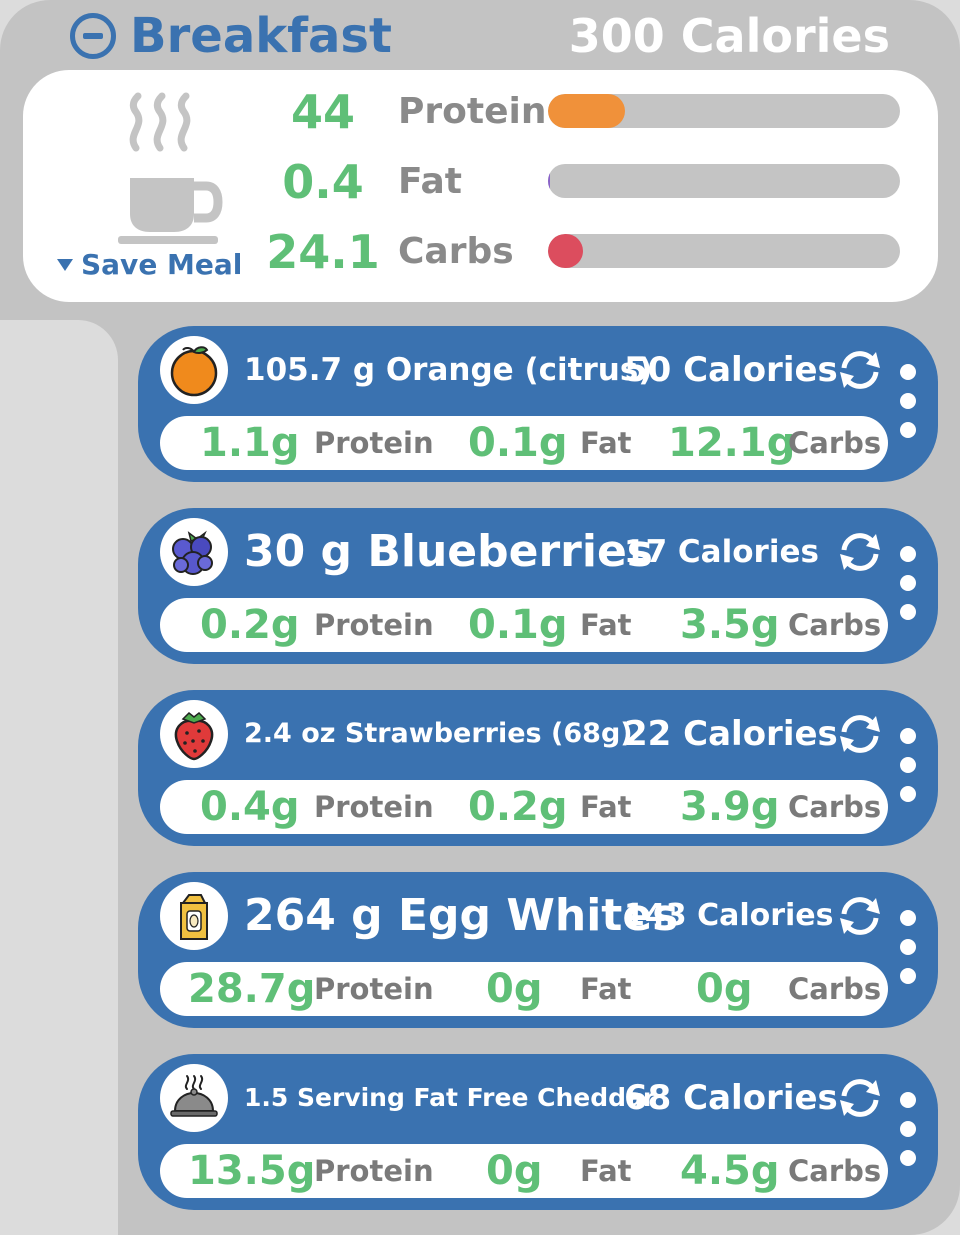 The height and width of the screenshot is (1235, 960). What do you see at coordinates (448, 370) in the screenshot?
I see `food-name: 105.7 g Orange (citrus)` at bounding box center [448, 370].